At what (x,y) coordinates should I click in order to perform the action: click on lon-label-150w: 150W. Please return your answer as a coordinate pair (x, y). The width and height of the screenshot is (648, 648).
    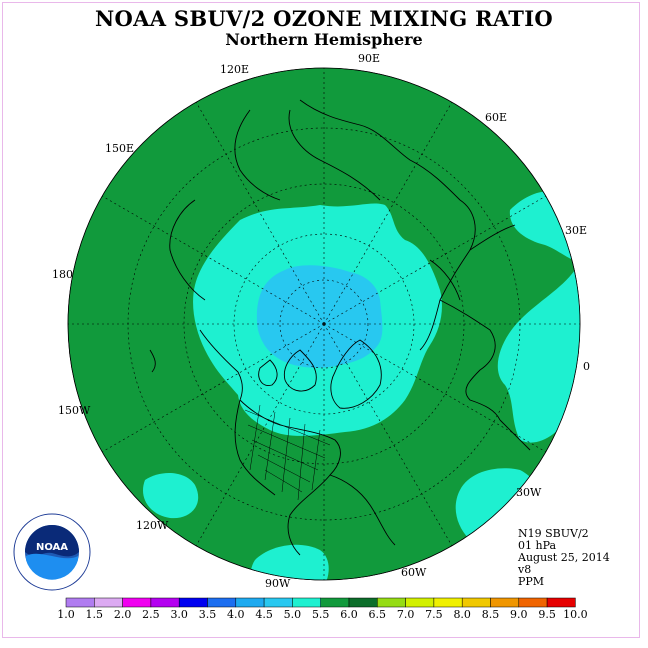
    Looking at the image, I should click on (74, 410).